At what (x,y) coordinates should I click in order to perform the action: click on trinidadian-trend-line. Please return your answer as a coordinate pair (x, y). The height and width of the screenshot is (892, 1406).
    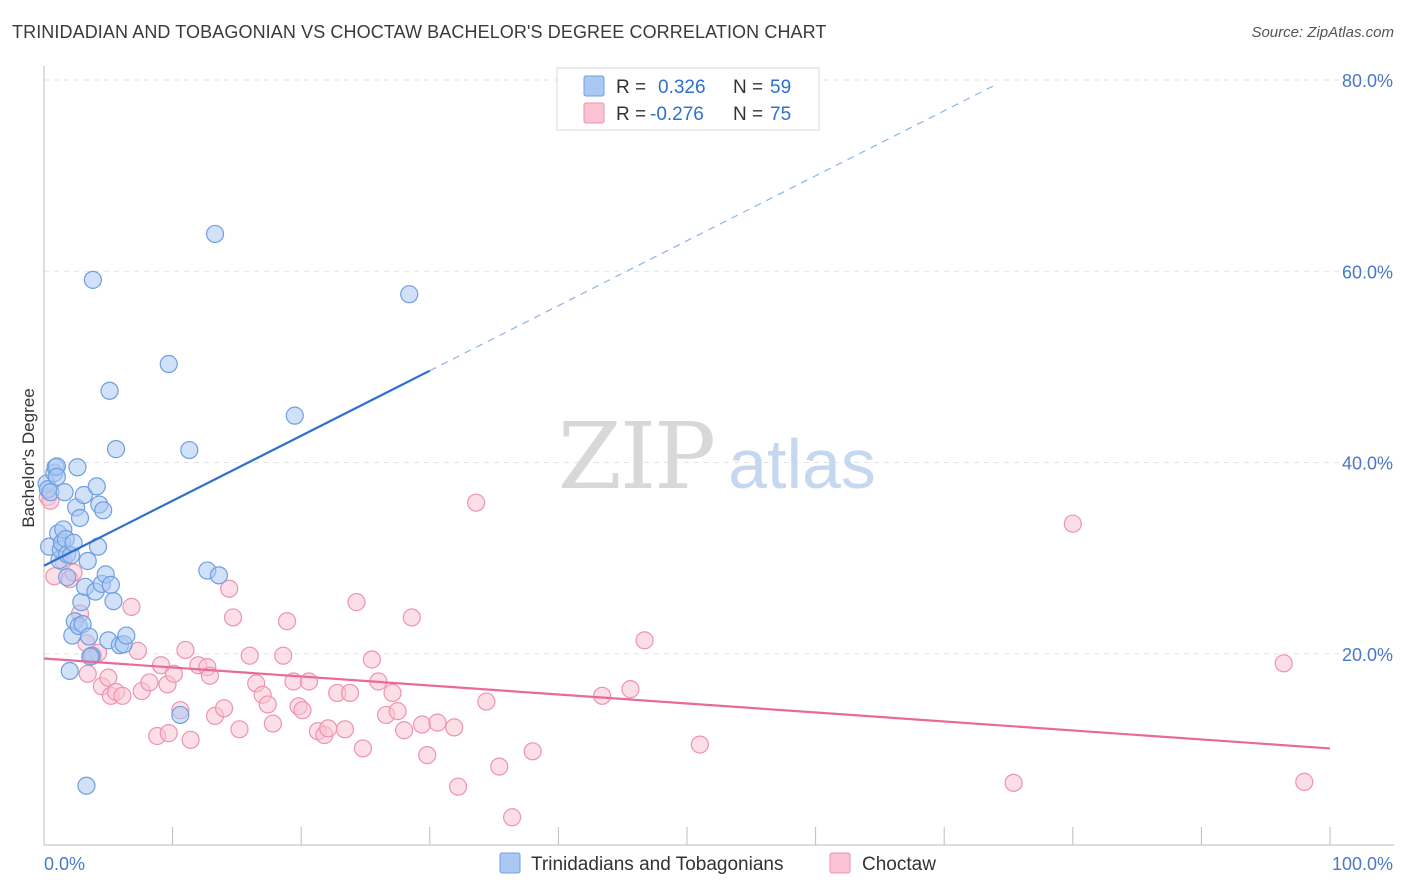
    Looking at the image, I should click on (237, 468).